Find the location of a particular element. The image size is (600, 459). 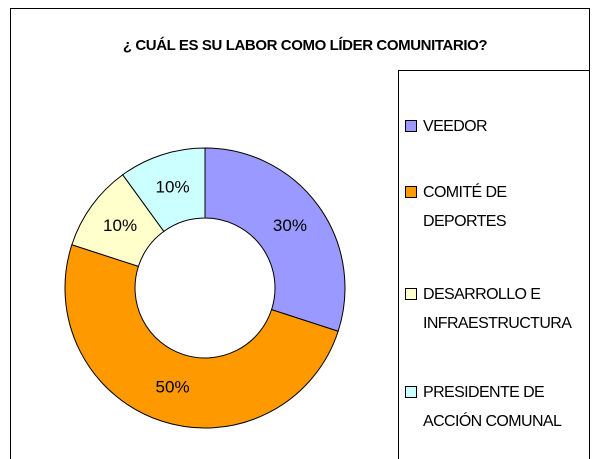

legend-entry: DESARROLLO E INFRAESTRUCTURA is located at coordinates (495, 309).